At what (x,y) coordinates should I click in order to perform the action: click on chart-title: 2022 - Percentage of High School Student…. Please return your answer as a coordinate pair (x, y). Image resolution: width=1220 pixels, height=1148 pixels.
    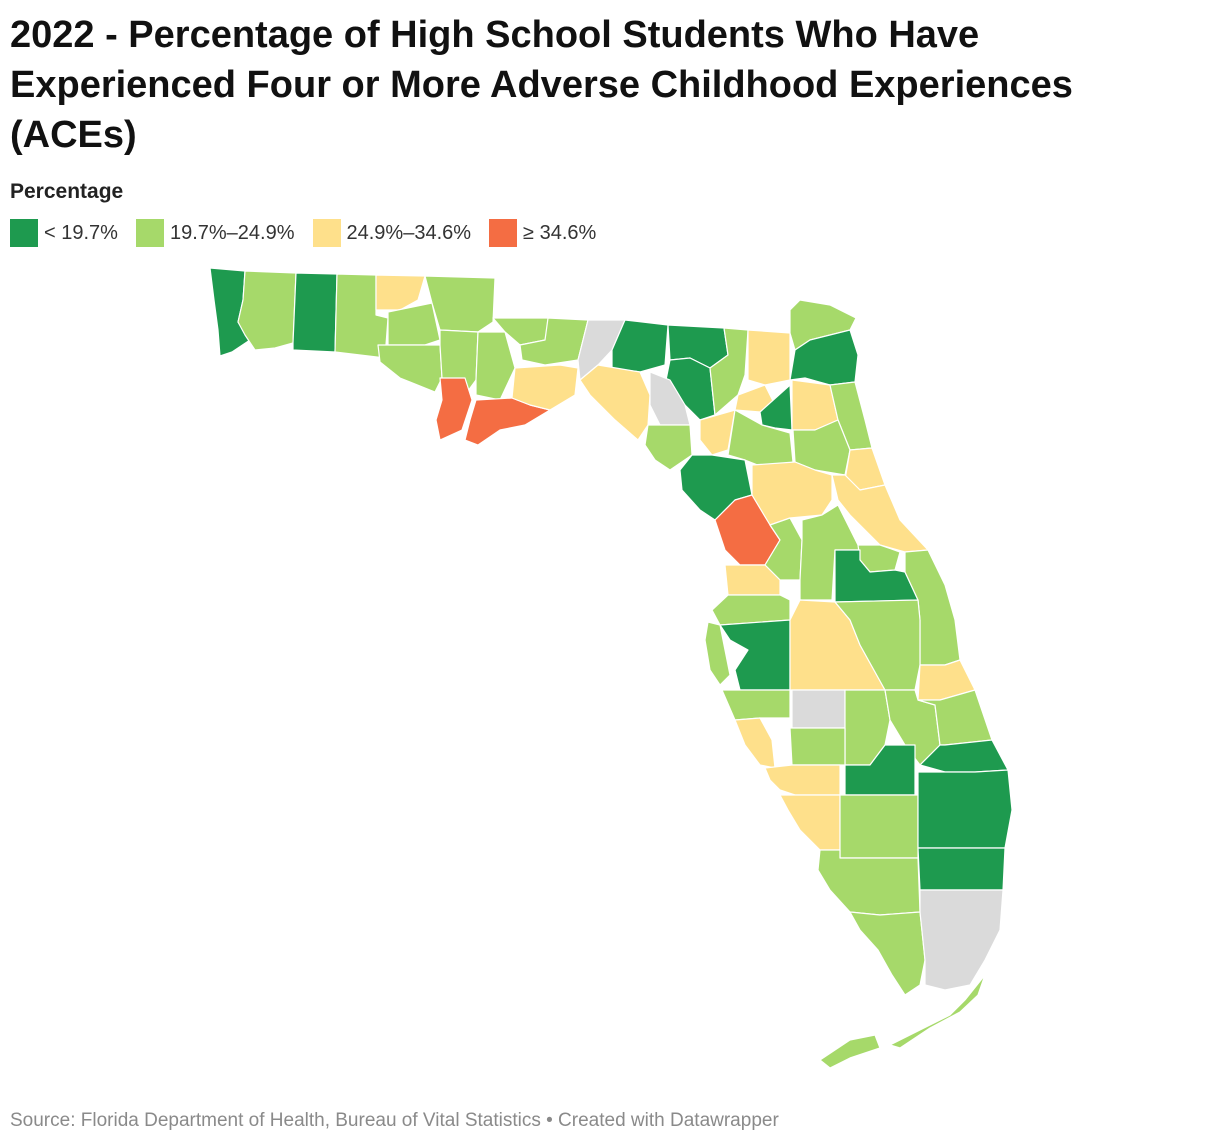
    Looking at the image, I should click on (541, 85).